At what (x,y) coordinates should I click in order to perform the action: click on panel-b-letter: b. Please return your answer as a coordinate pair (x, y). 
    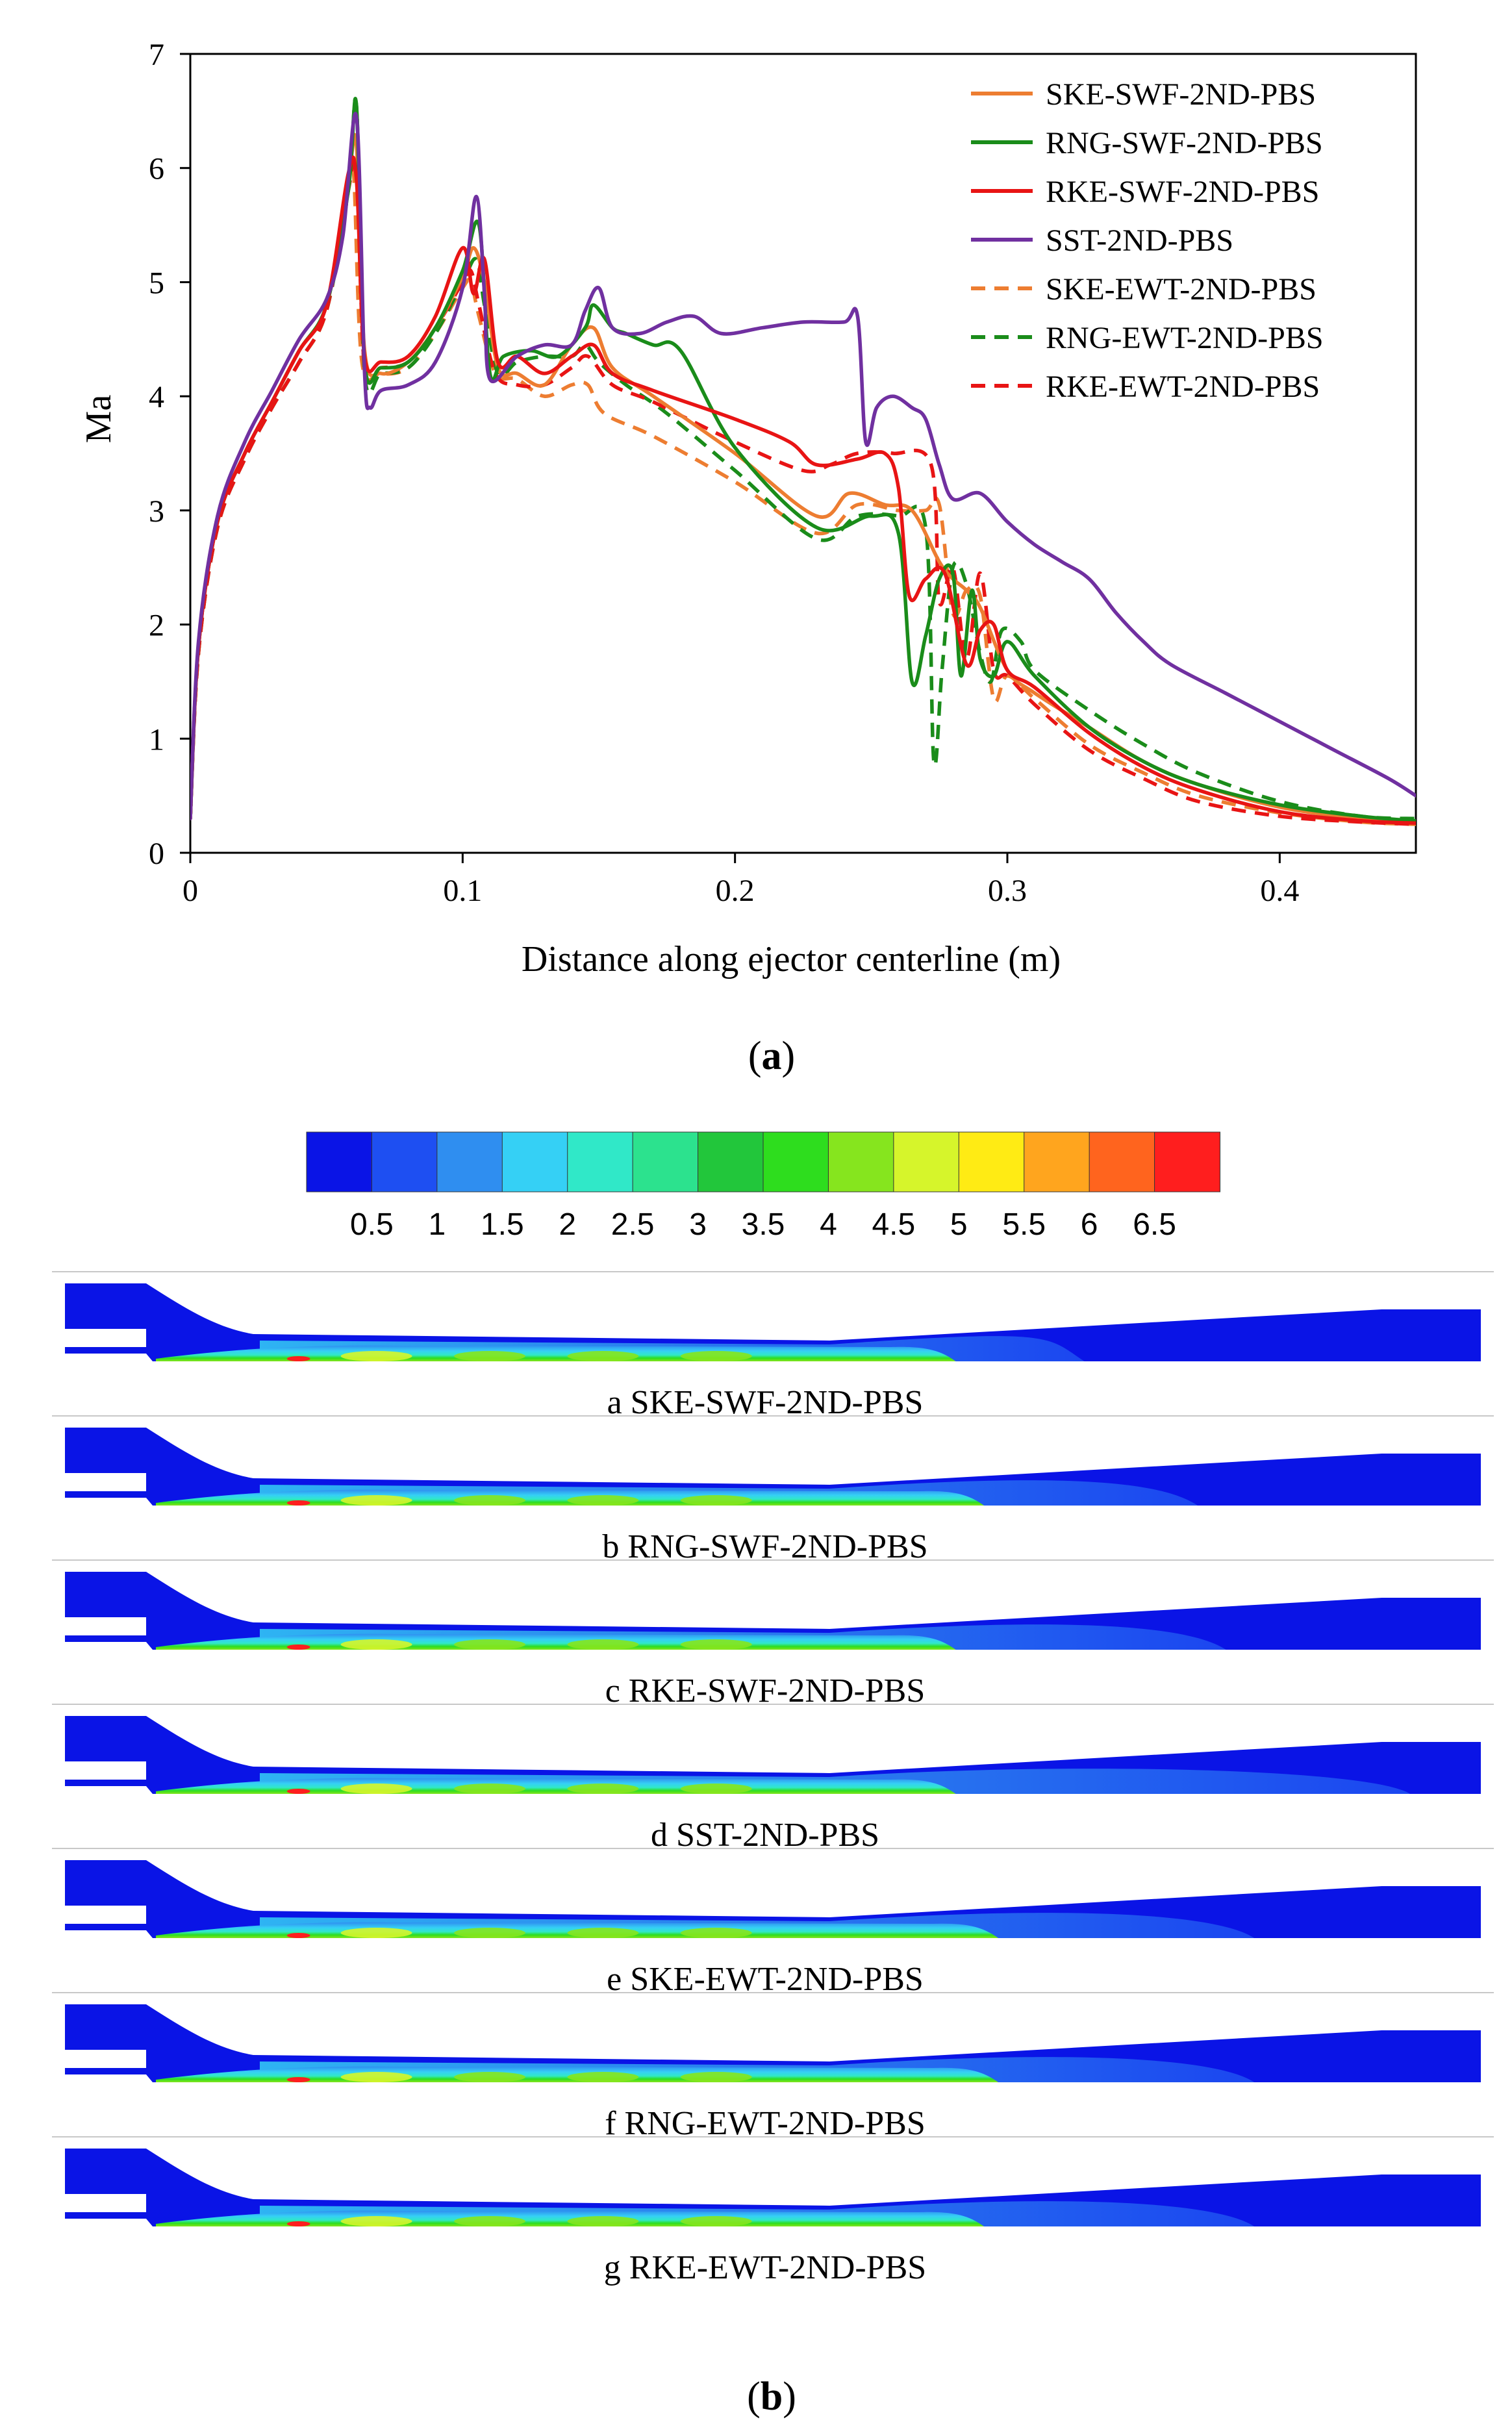
    Looking at the image, I should click on (772, 2397).